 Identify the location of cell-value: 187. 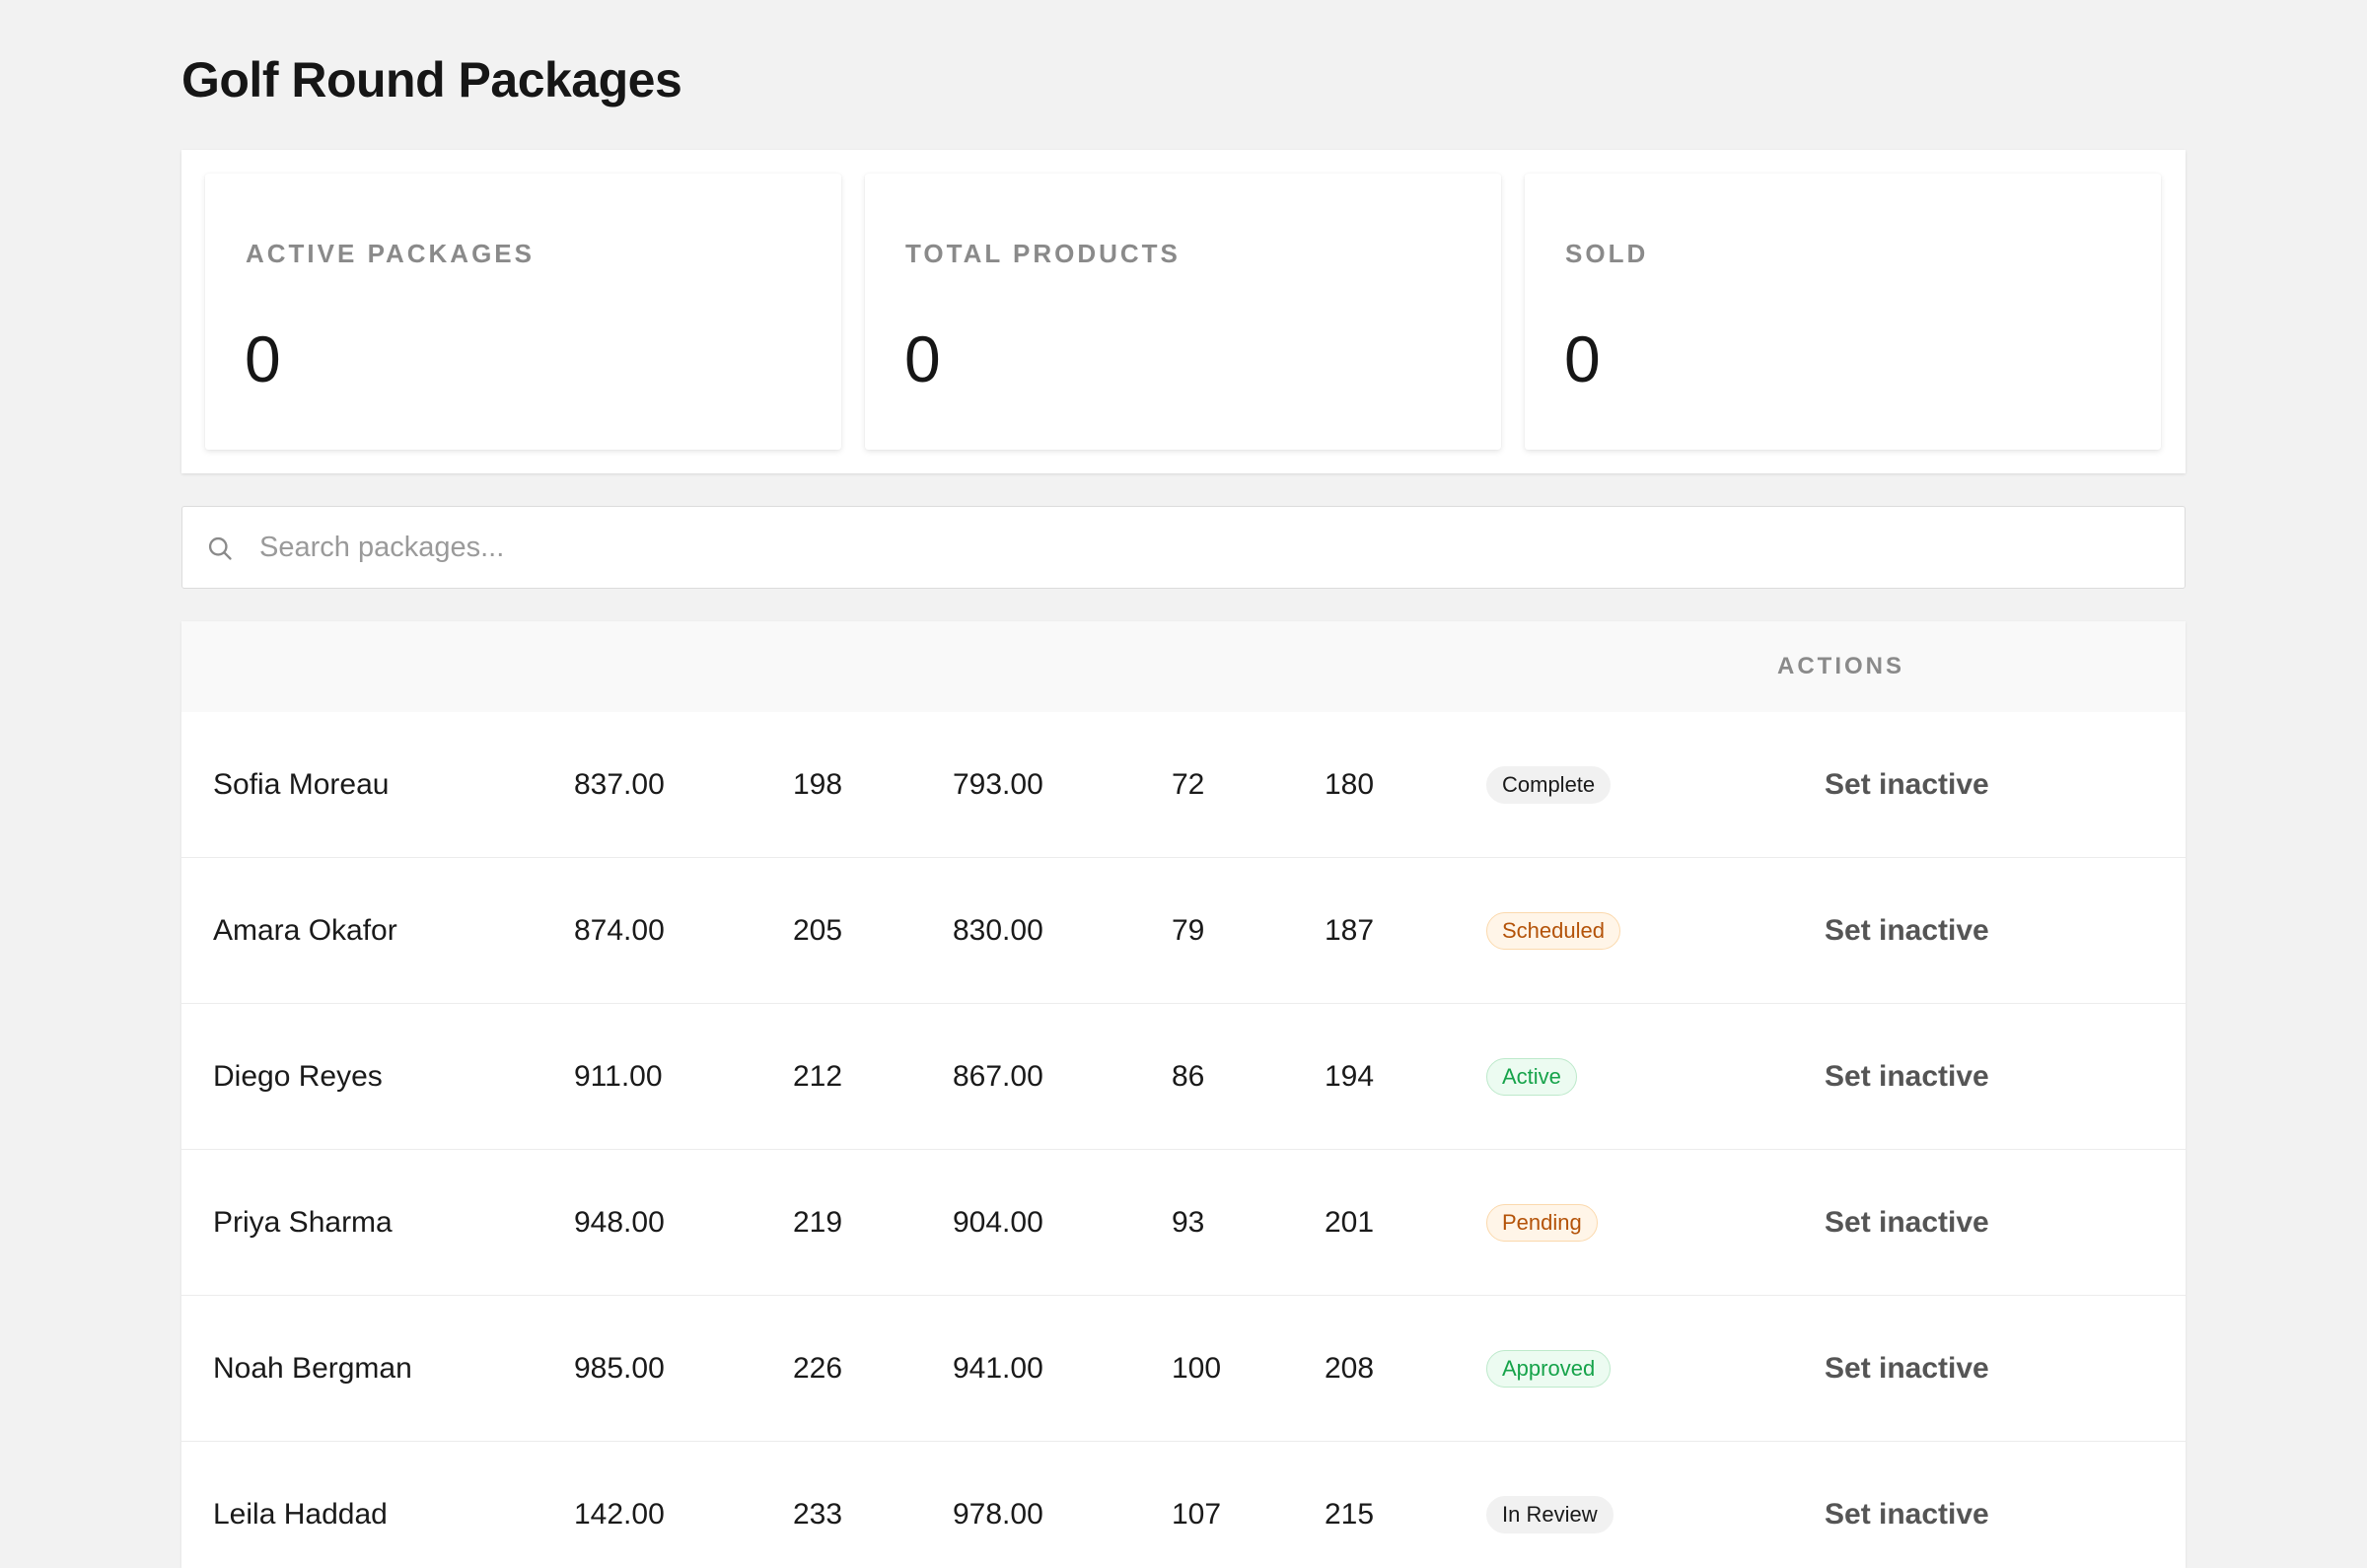
(1350, 930).